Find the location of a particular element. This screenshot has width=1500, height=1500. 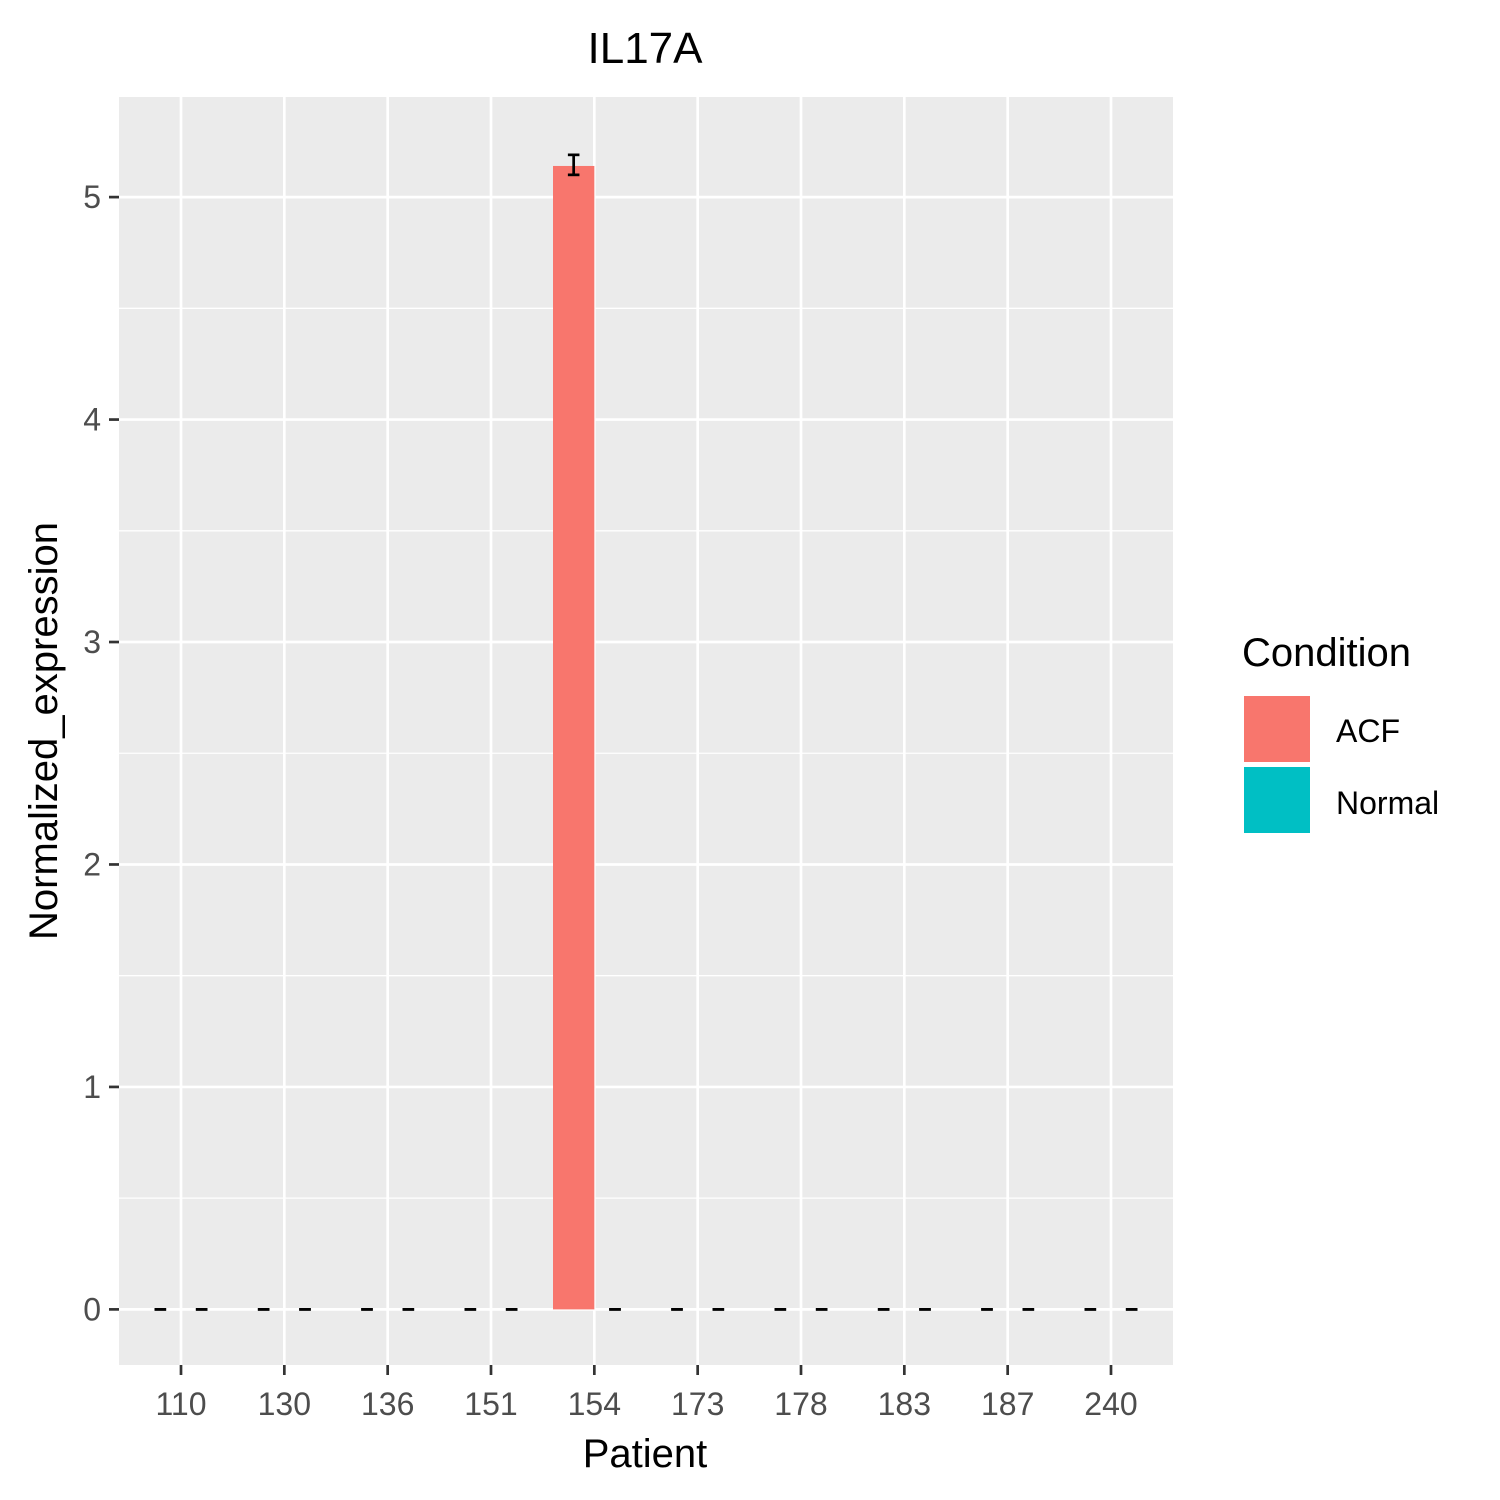

y-tick-label: 1 is located at coordinates (92, 1087).